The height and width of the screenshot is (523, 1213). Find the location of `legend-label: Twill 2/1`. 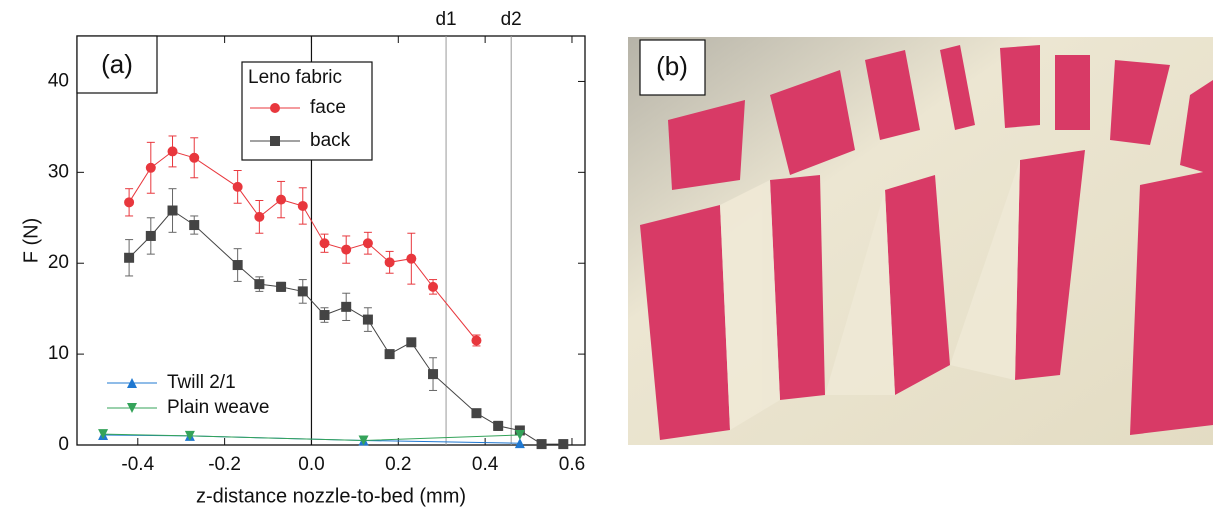

legend-label: Twill 2/1 is located at coordinates (201, 382).